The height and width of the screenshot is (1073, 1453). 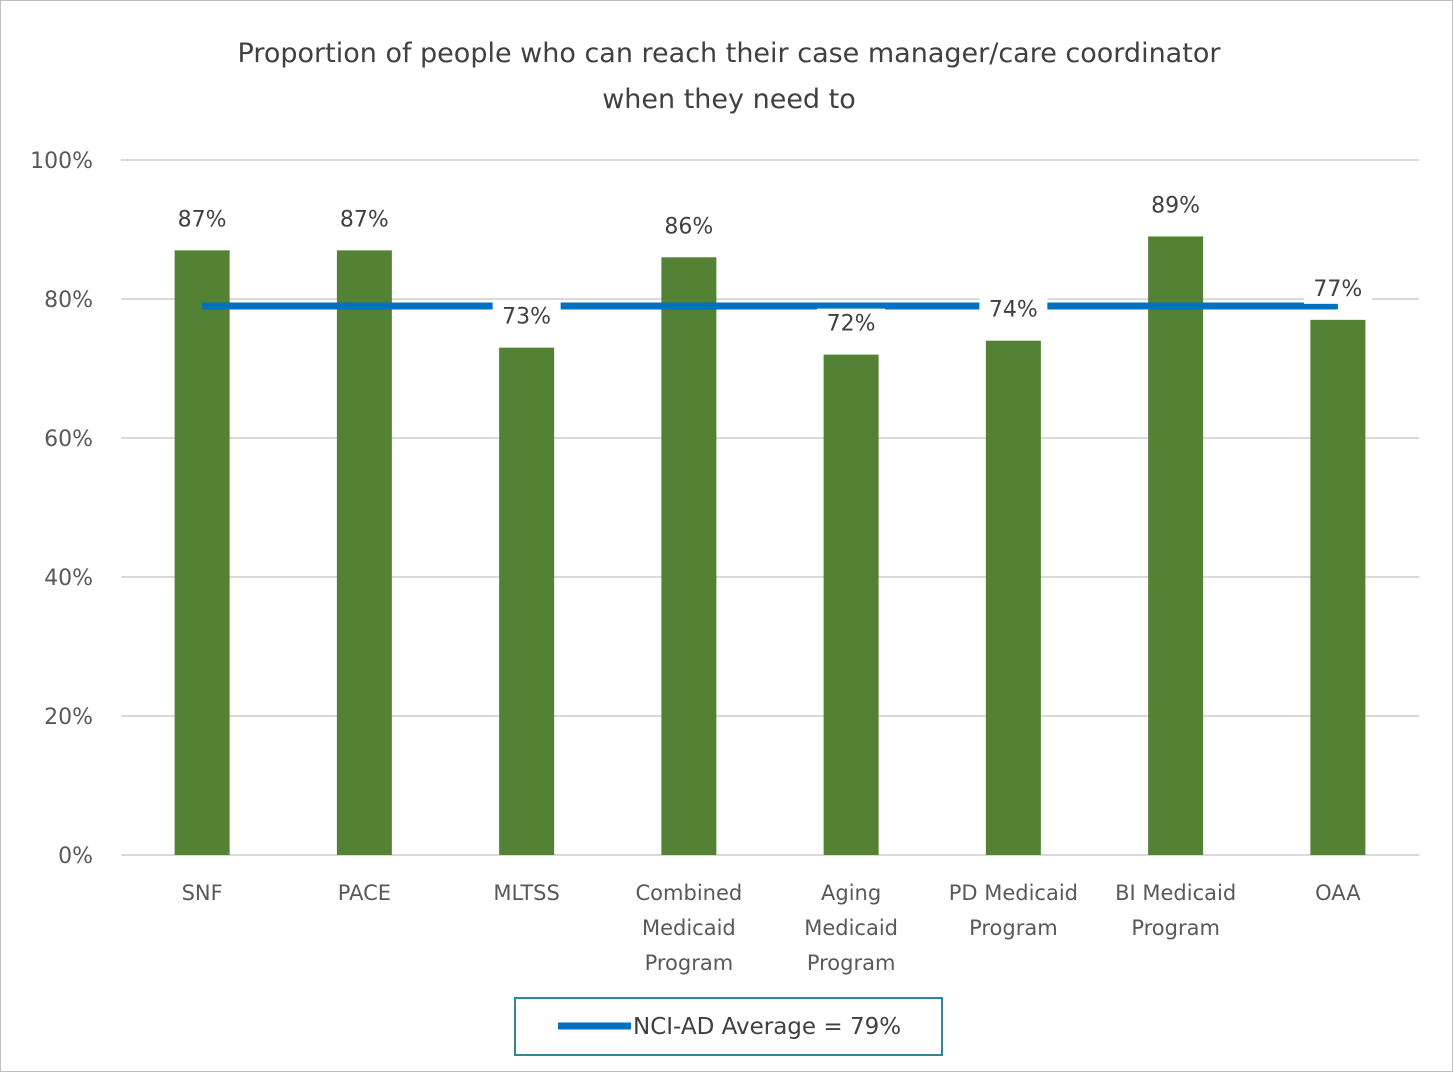 What do you see at coordinates (1175, 893) in the screenshot?
I see `category-label: BI Medicaid` at bounding box center [1175, 893].